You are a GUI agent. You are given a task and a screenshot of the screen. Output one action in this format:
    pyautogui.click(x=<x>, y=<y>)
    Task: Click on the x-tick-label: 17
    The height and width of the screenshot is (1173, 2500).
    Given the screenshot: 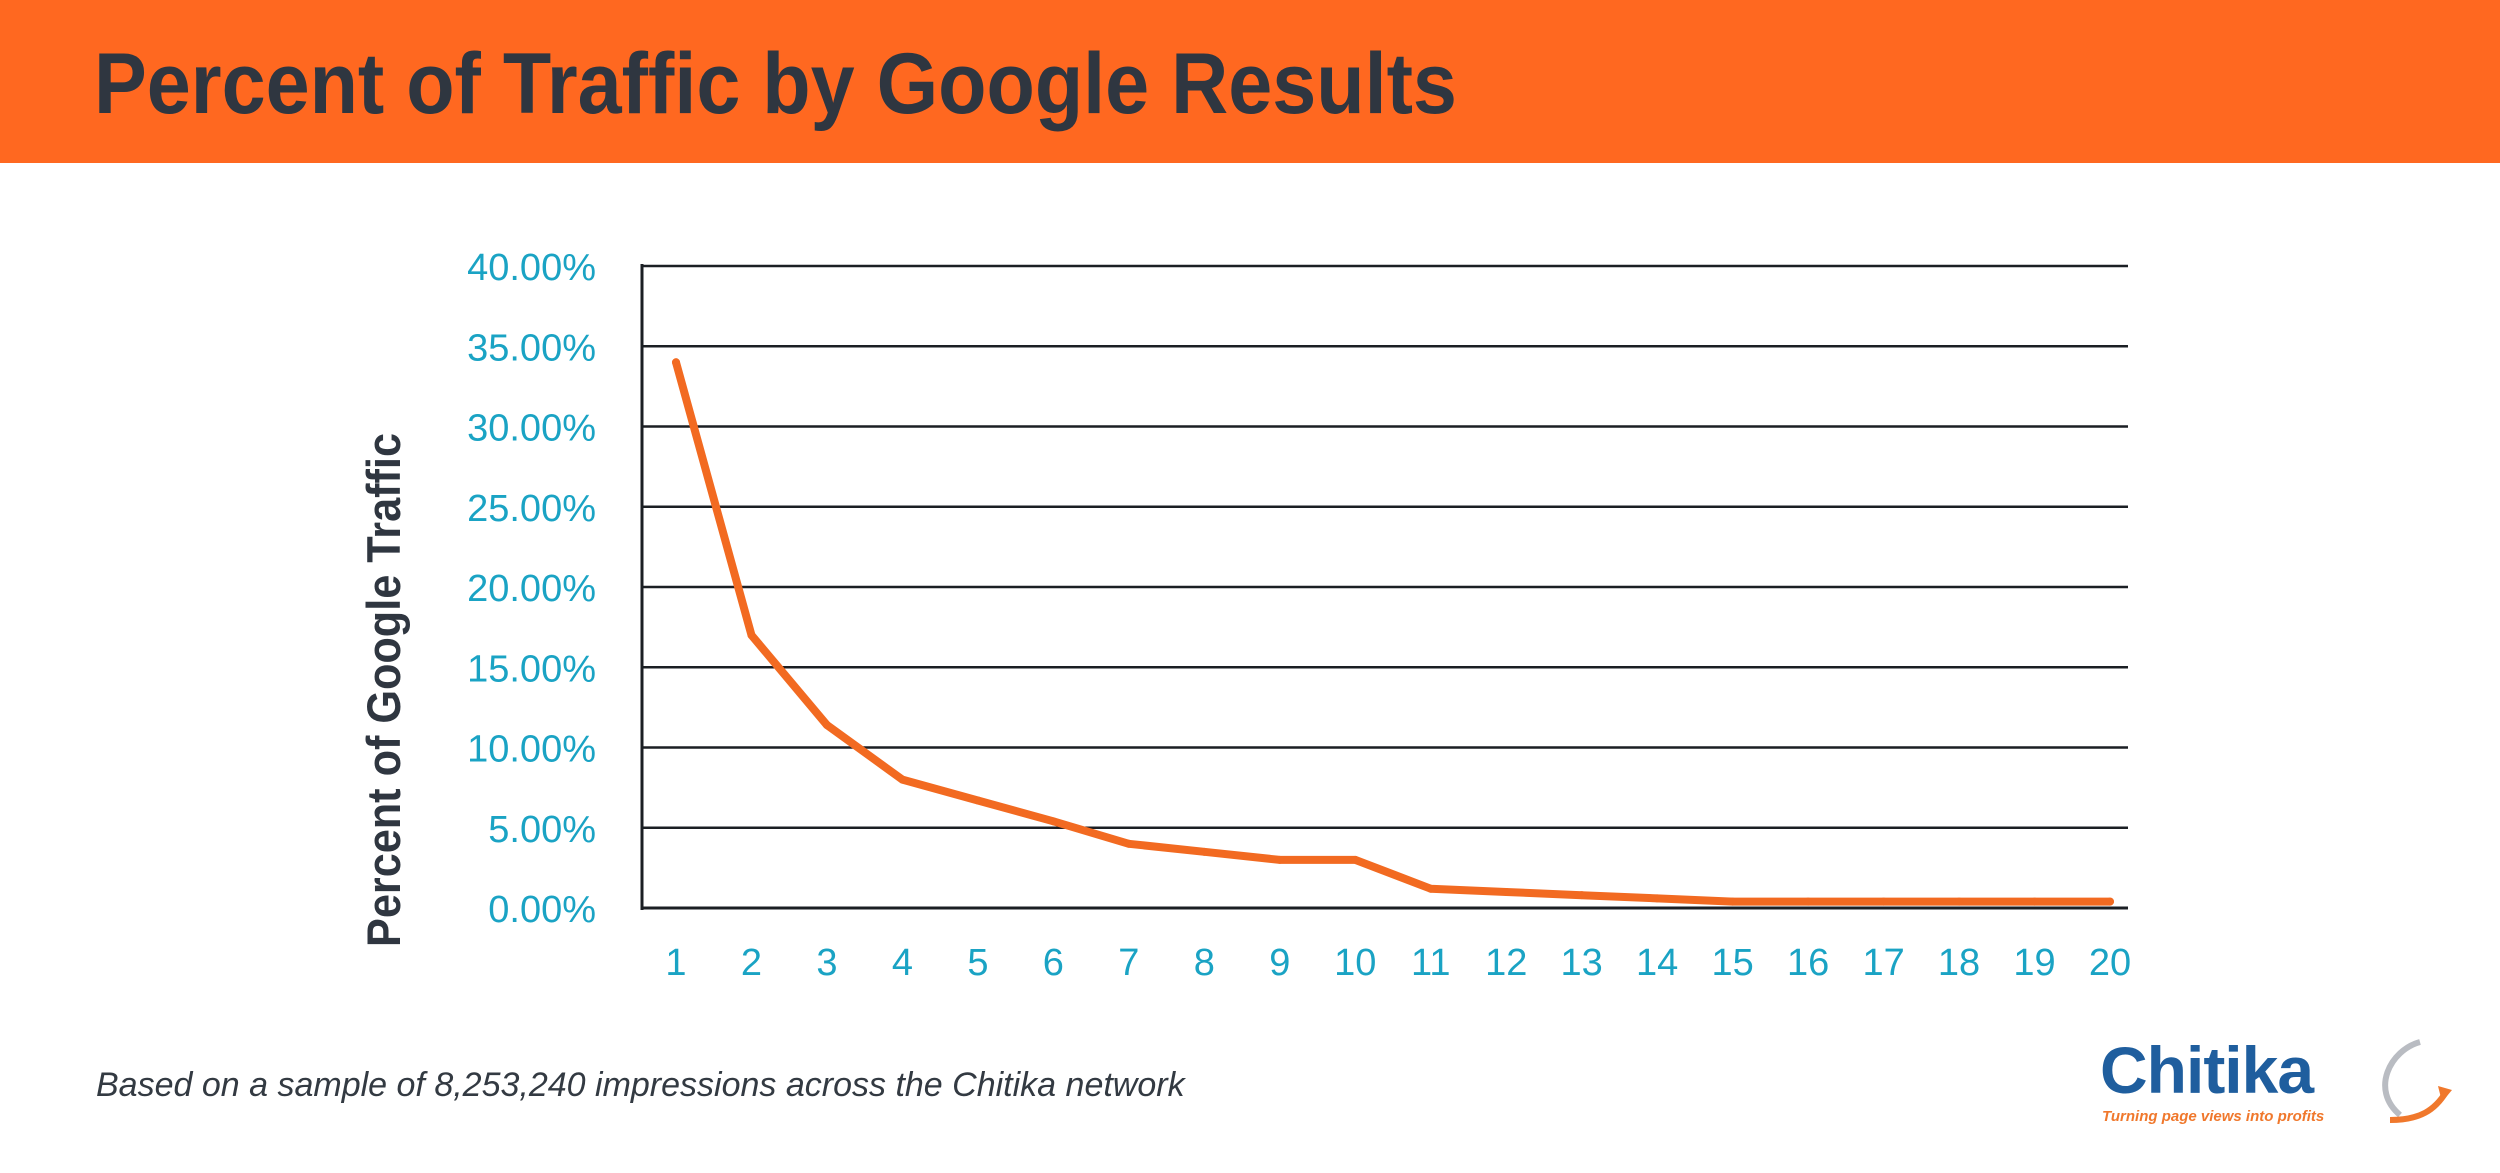 What is the action you would take?
    pyautogui.click(x=1883, y=963)
    